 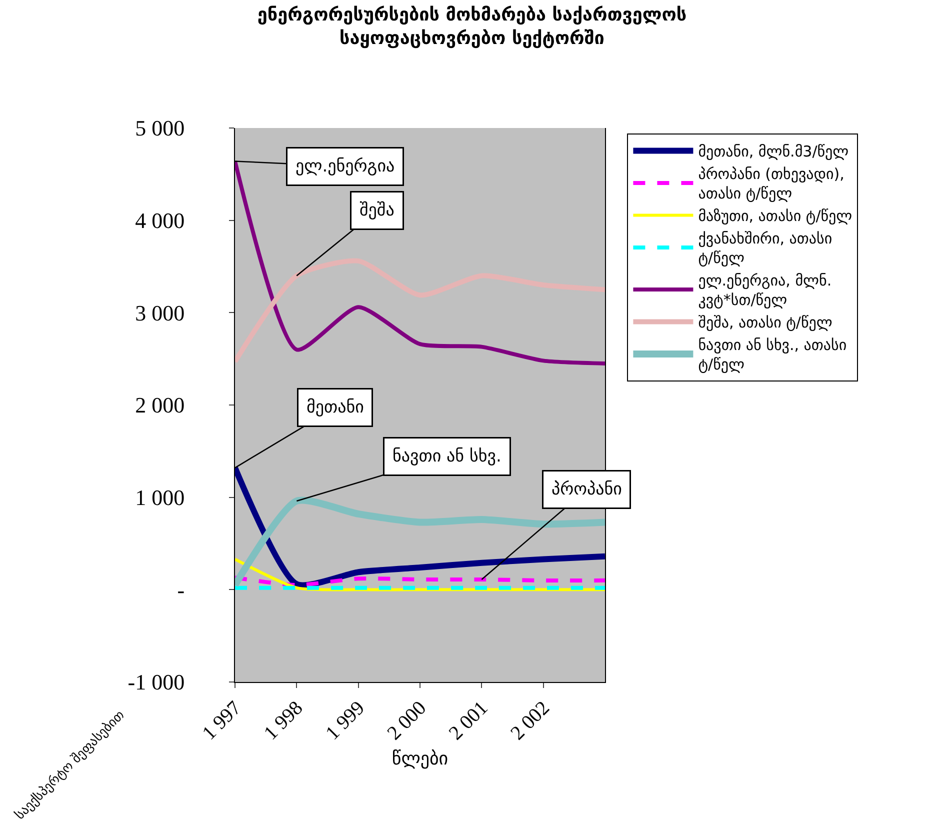 What do you see at coordinates (407, 720) in the screenshot?
I see `x-tick-label: 2 000` at bounding box center [407, 720].